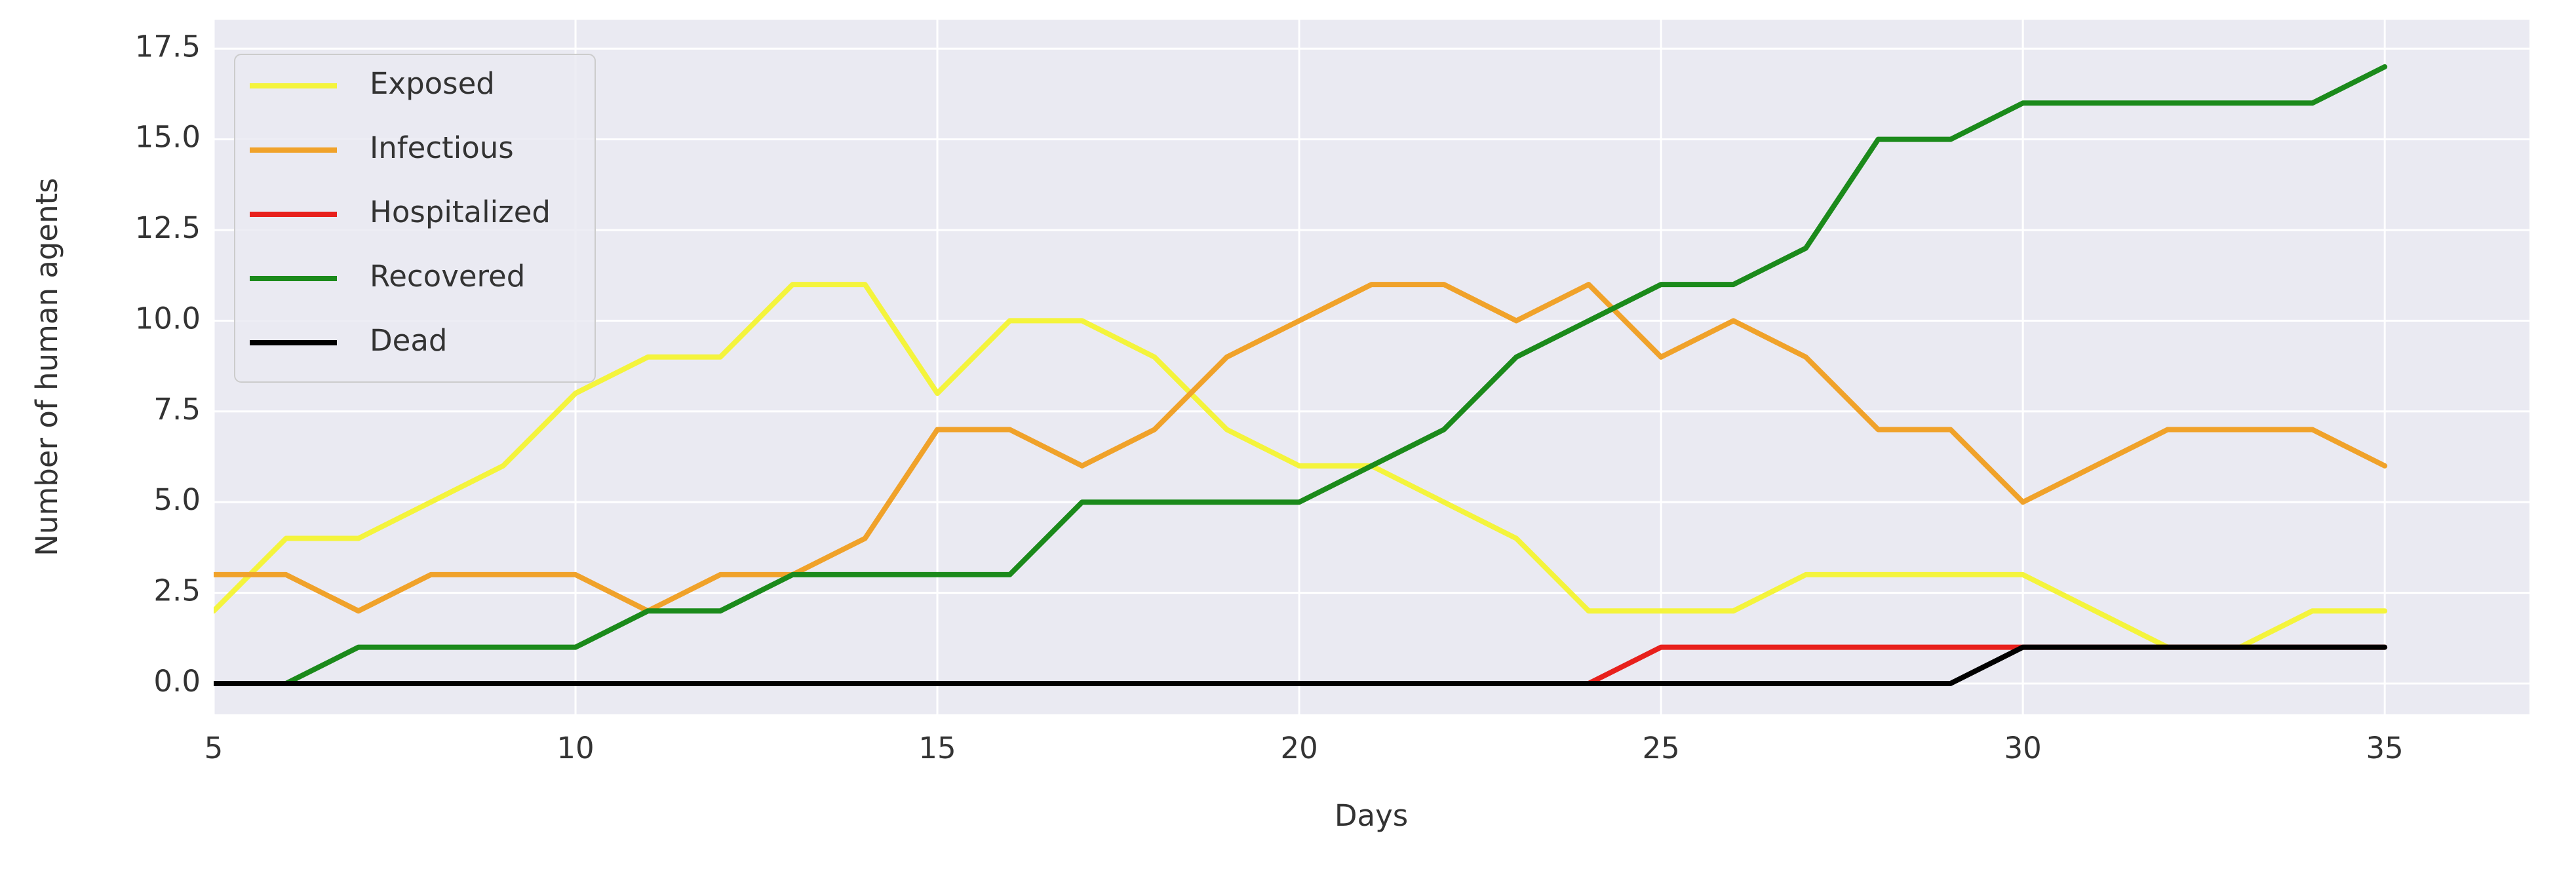  What do you see at coordinates (168, 137) in the screenshot?
I see `y-tick-label: 15.0` at bounding box center [168, 137].